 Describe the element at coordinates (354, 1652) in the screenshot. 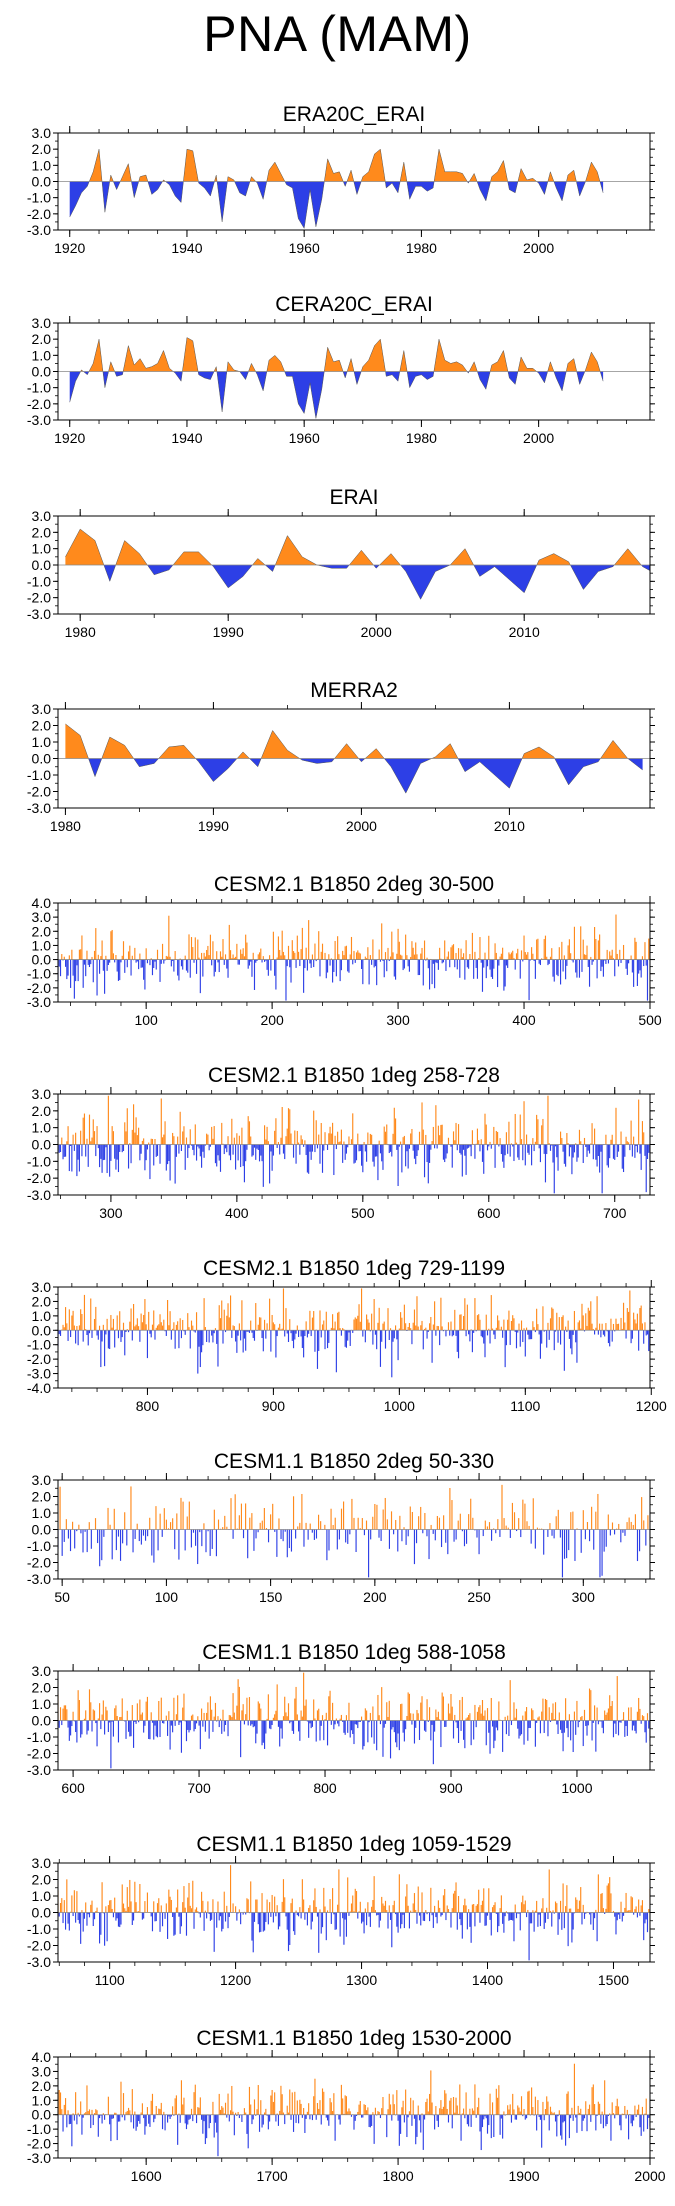

I see `panel-title: CESM1.1 B1850 1deg 588-1058` at that location.